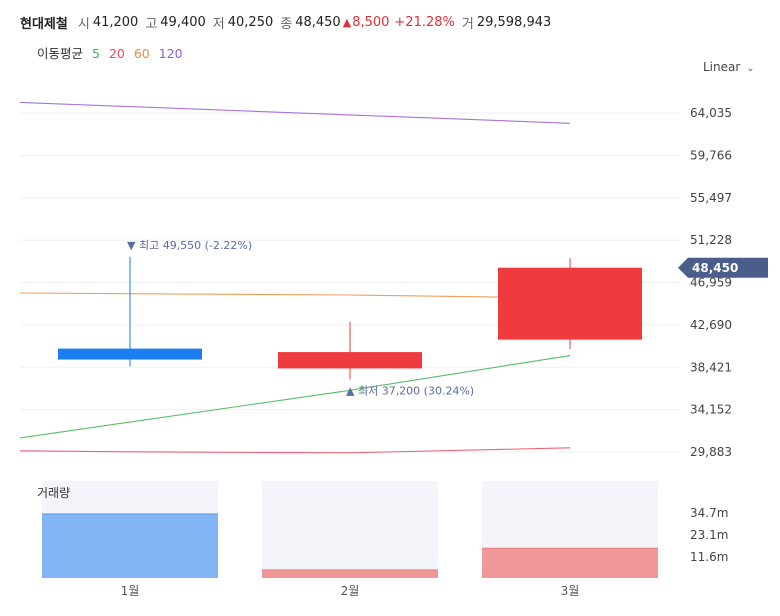 The height and width of the screenshot is (616, 780). Describe the element at coordinates (514, 22) in the screenshot. I see `volume-value: 29,598,943` at that location.